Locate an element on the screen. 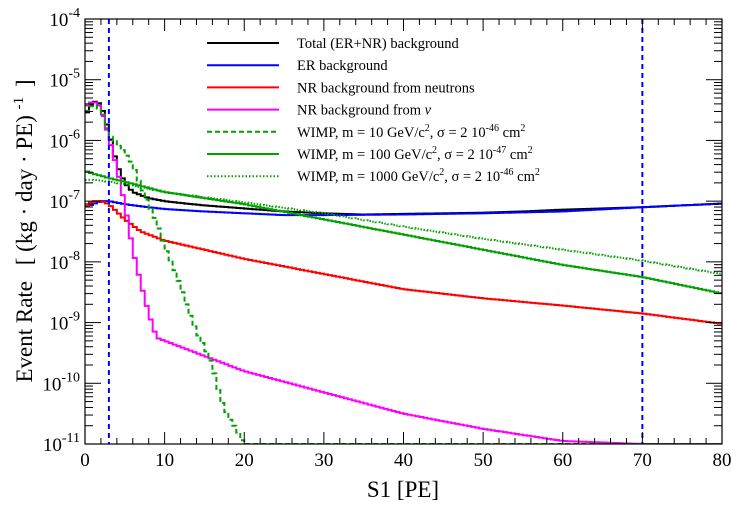 Image resolution: width=747 pixels, height=506 pixels. x-tick-label: 50 is located at coordinates (483, 460).